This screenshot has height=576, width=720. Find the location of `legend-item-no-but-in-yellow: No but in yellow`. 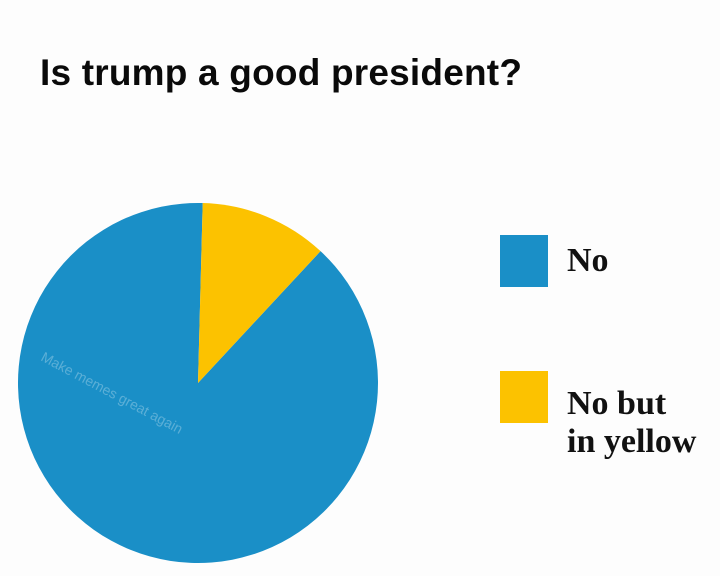

legend-item-no-but-in-yellow: No but in yellow is located at coordinates (608, 416).